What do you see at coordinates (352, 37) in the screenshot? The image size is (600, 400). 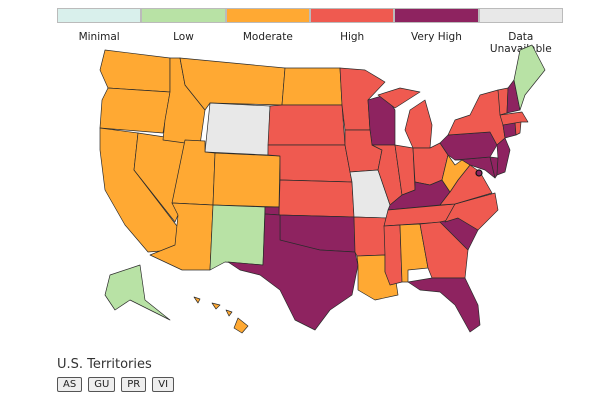 I see `legend-label: High` at bounding box center [352, 37].